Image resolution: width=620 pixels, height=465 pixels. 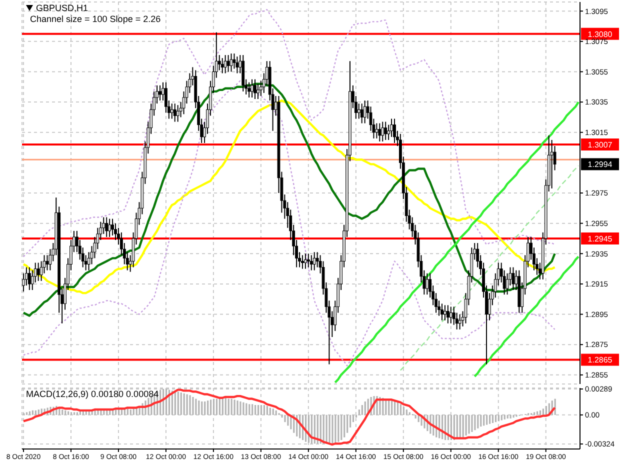 I want to click on annotation: 1.2994, so click(x=600, y=165).